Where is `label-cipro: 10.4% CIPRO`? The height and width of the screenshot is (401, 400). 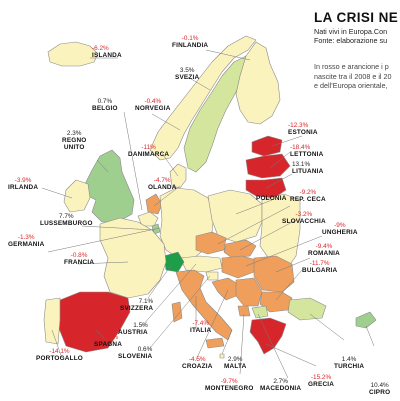 label-cipro: 10.4% CIPRO is located at coordinates (379, 389).